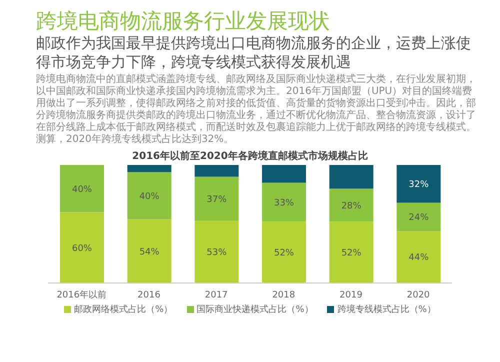 The image size is (500, 362). I want to click on data-label: 28%, so click(351, 206).